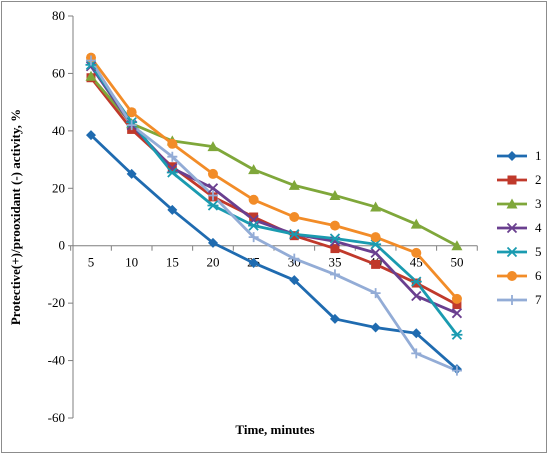 The width and height of the screenshot is (550, 456). Describe the element at coordinates (131, 262) in the screenshot. I see `x-tick-label: 10` at that location.